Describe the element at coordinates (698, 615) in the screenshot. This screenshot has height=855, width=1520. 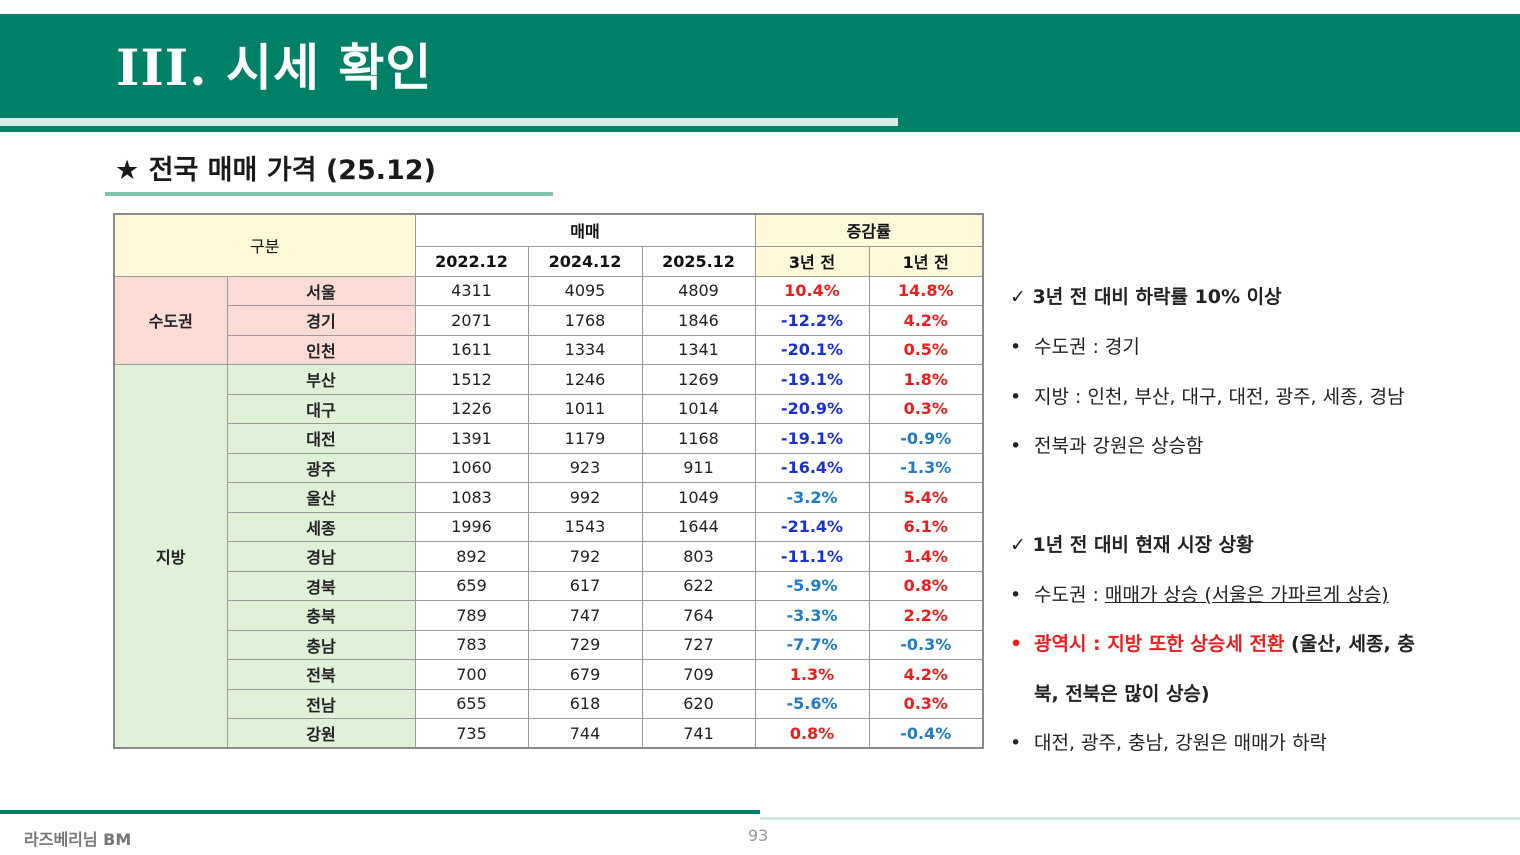
I see `price-cell: 764` at that location.